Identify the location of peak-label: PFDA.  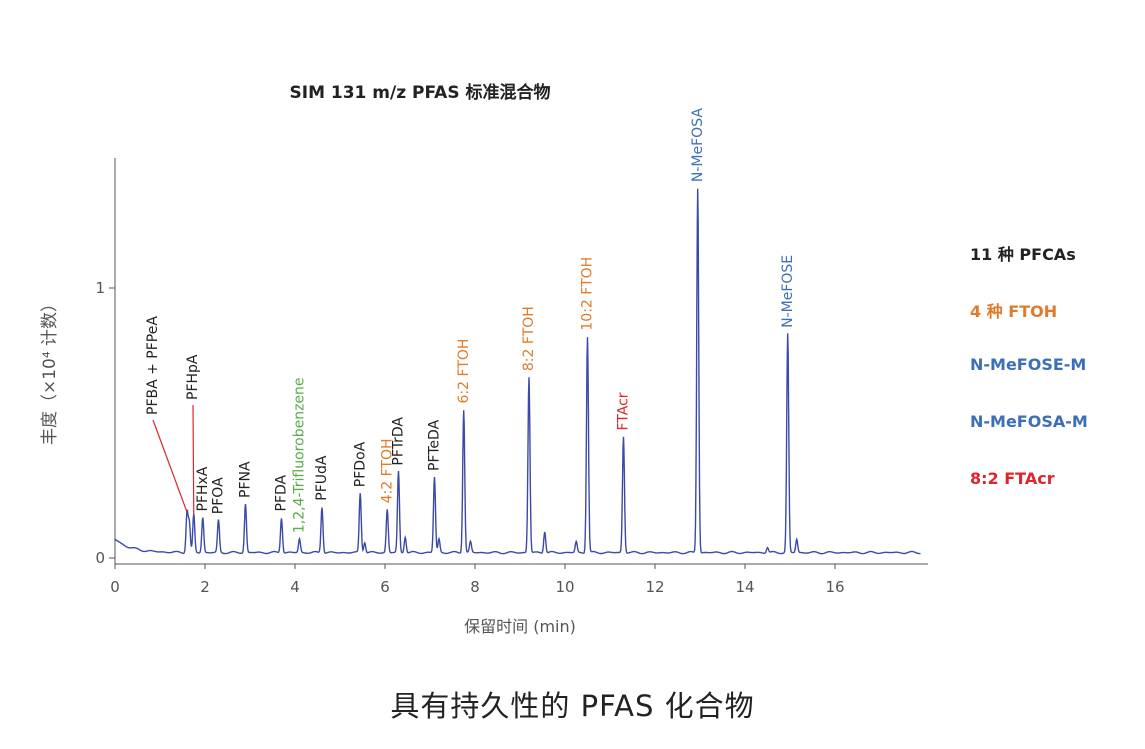
(282, 492).